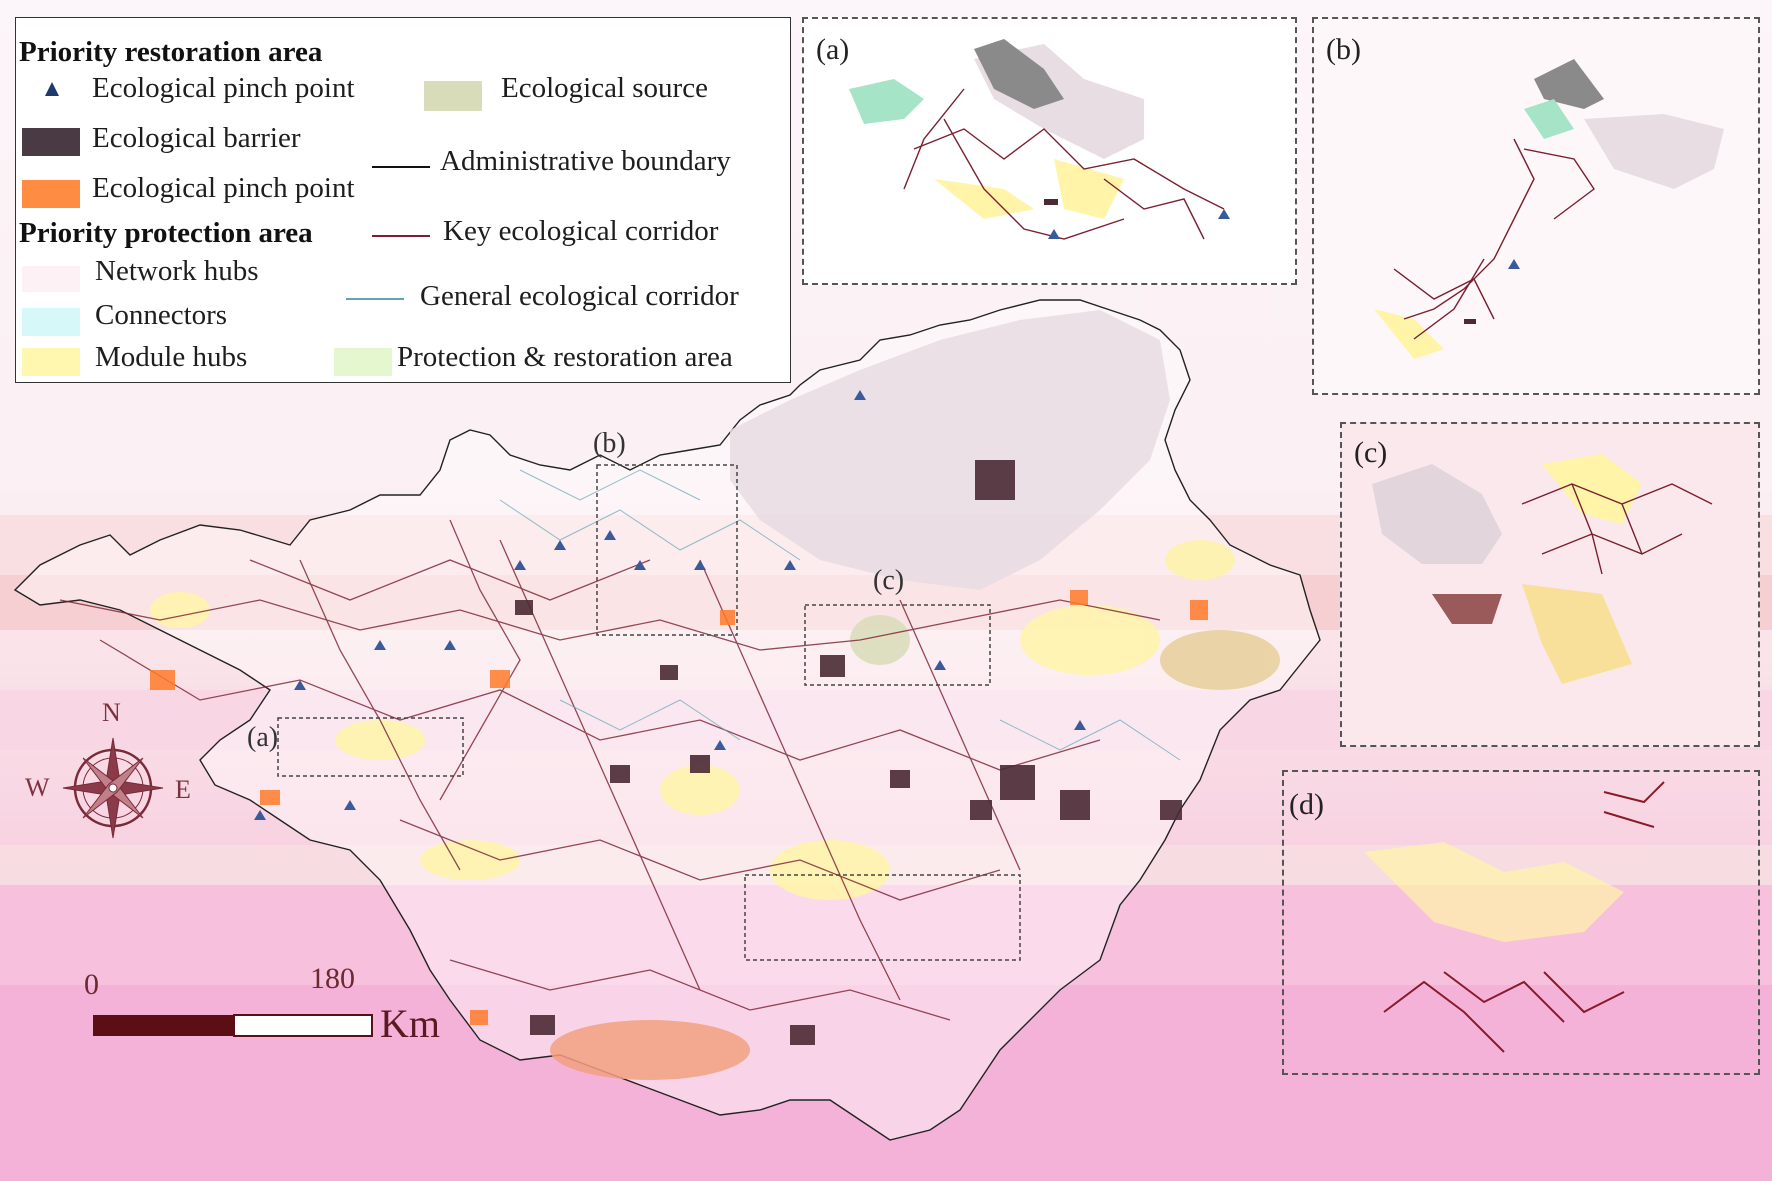 The image size is (1772, 1181). Describe the element at coordinates (453, 96) in the screenshot. I see `swatch-ecological-source` at that location.